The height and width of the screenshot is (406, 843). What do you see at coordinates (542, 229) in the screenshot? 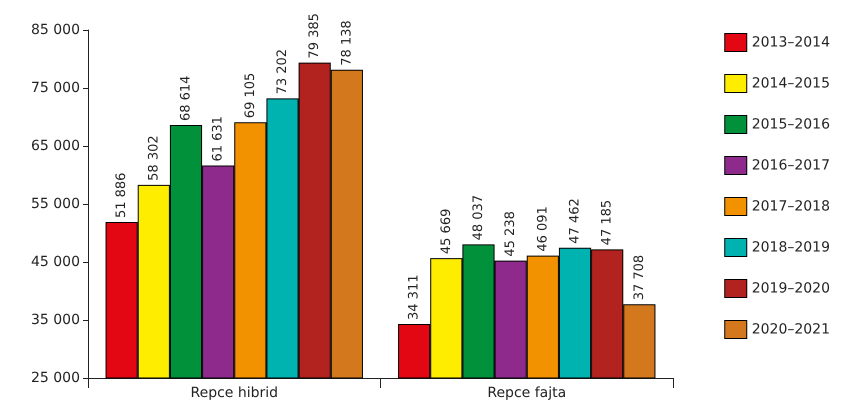
I see `data-label: 46 091` at bounding box center [542, 229].